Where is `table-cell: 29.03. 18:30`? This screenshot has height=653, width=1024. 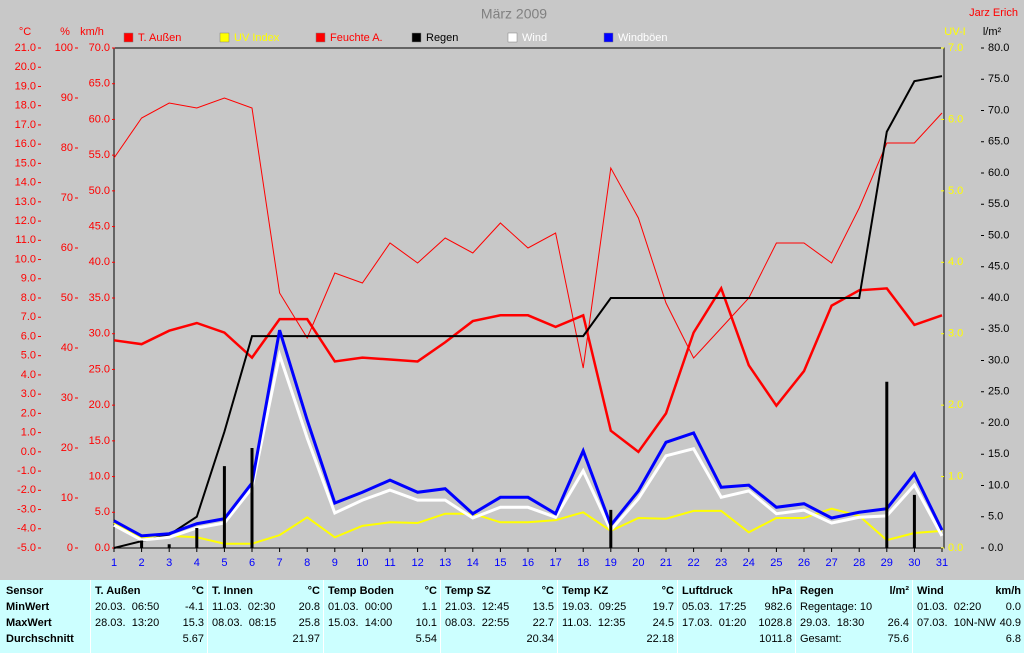 table-cell: 29.03. 18:30 is located at coordinates (832, 623).